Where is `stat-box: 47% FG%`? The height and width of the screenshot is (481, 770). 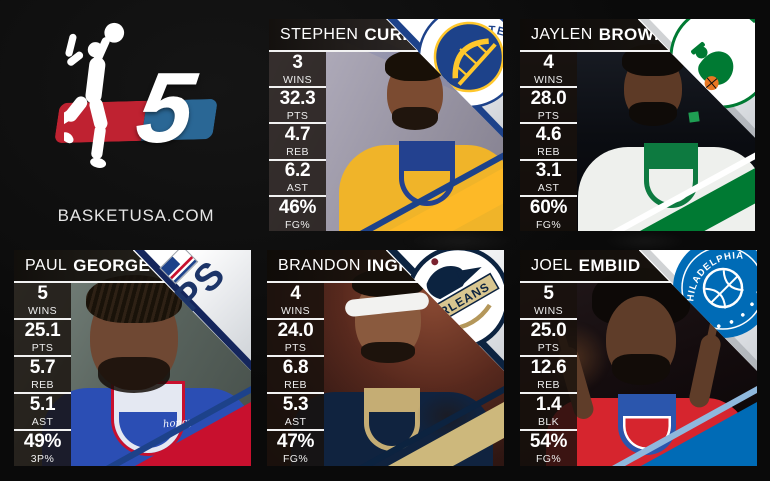 stat-box: 47% FG% is located at coordinates (295, 448).